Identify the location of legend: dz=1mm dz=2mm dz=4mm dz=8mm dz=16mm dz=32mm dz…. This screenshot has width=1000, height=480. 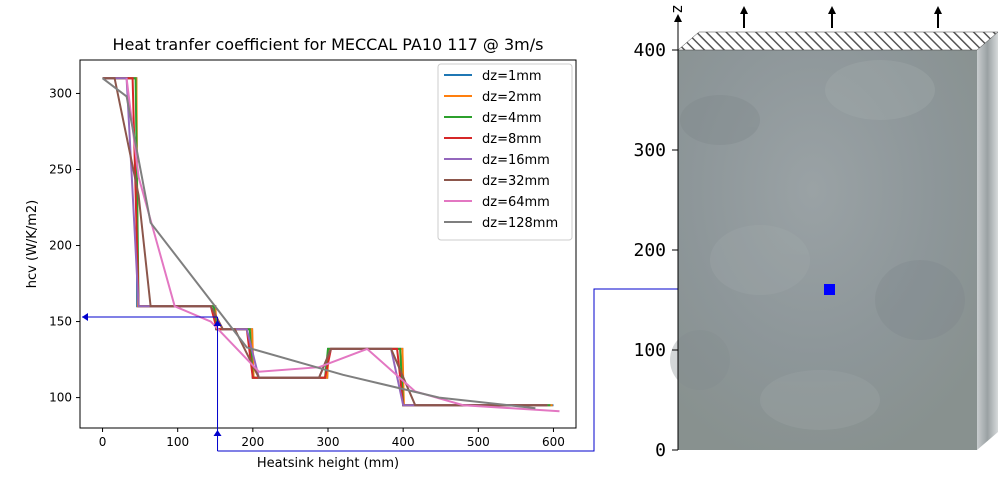
(505, 152).